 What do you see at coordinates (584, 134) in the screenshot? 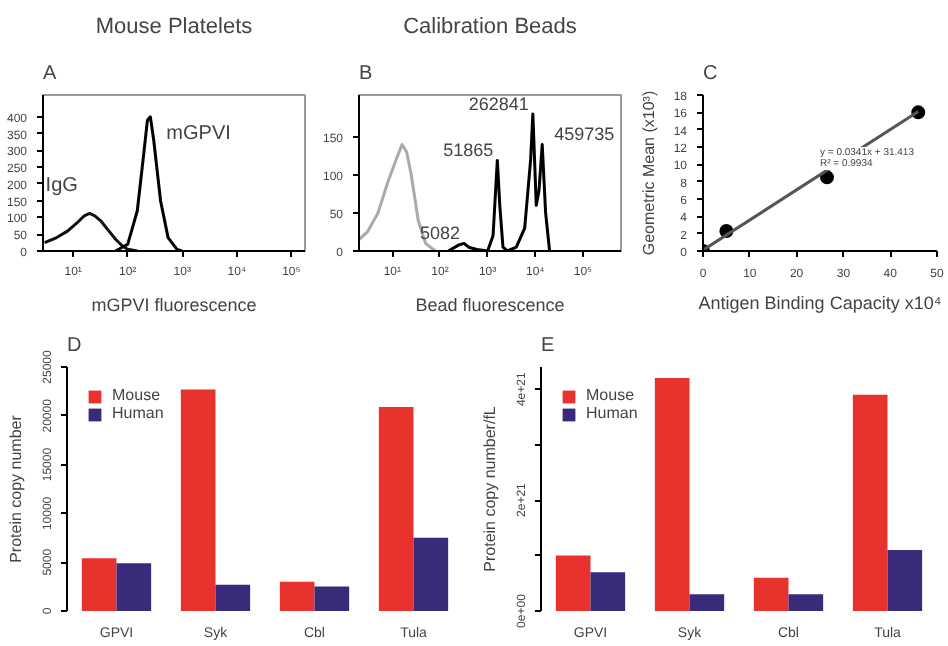
I see `annotation: 459735` at bounding box center [584, 134].